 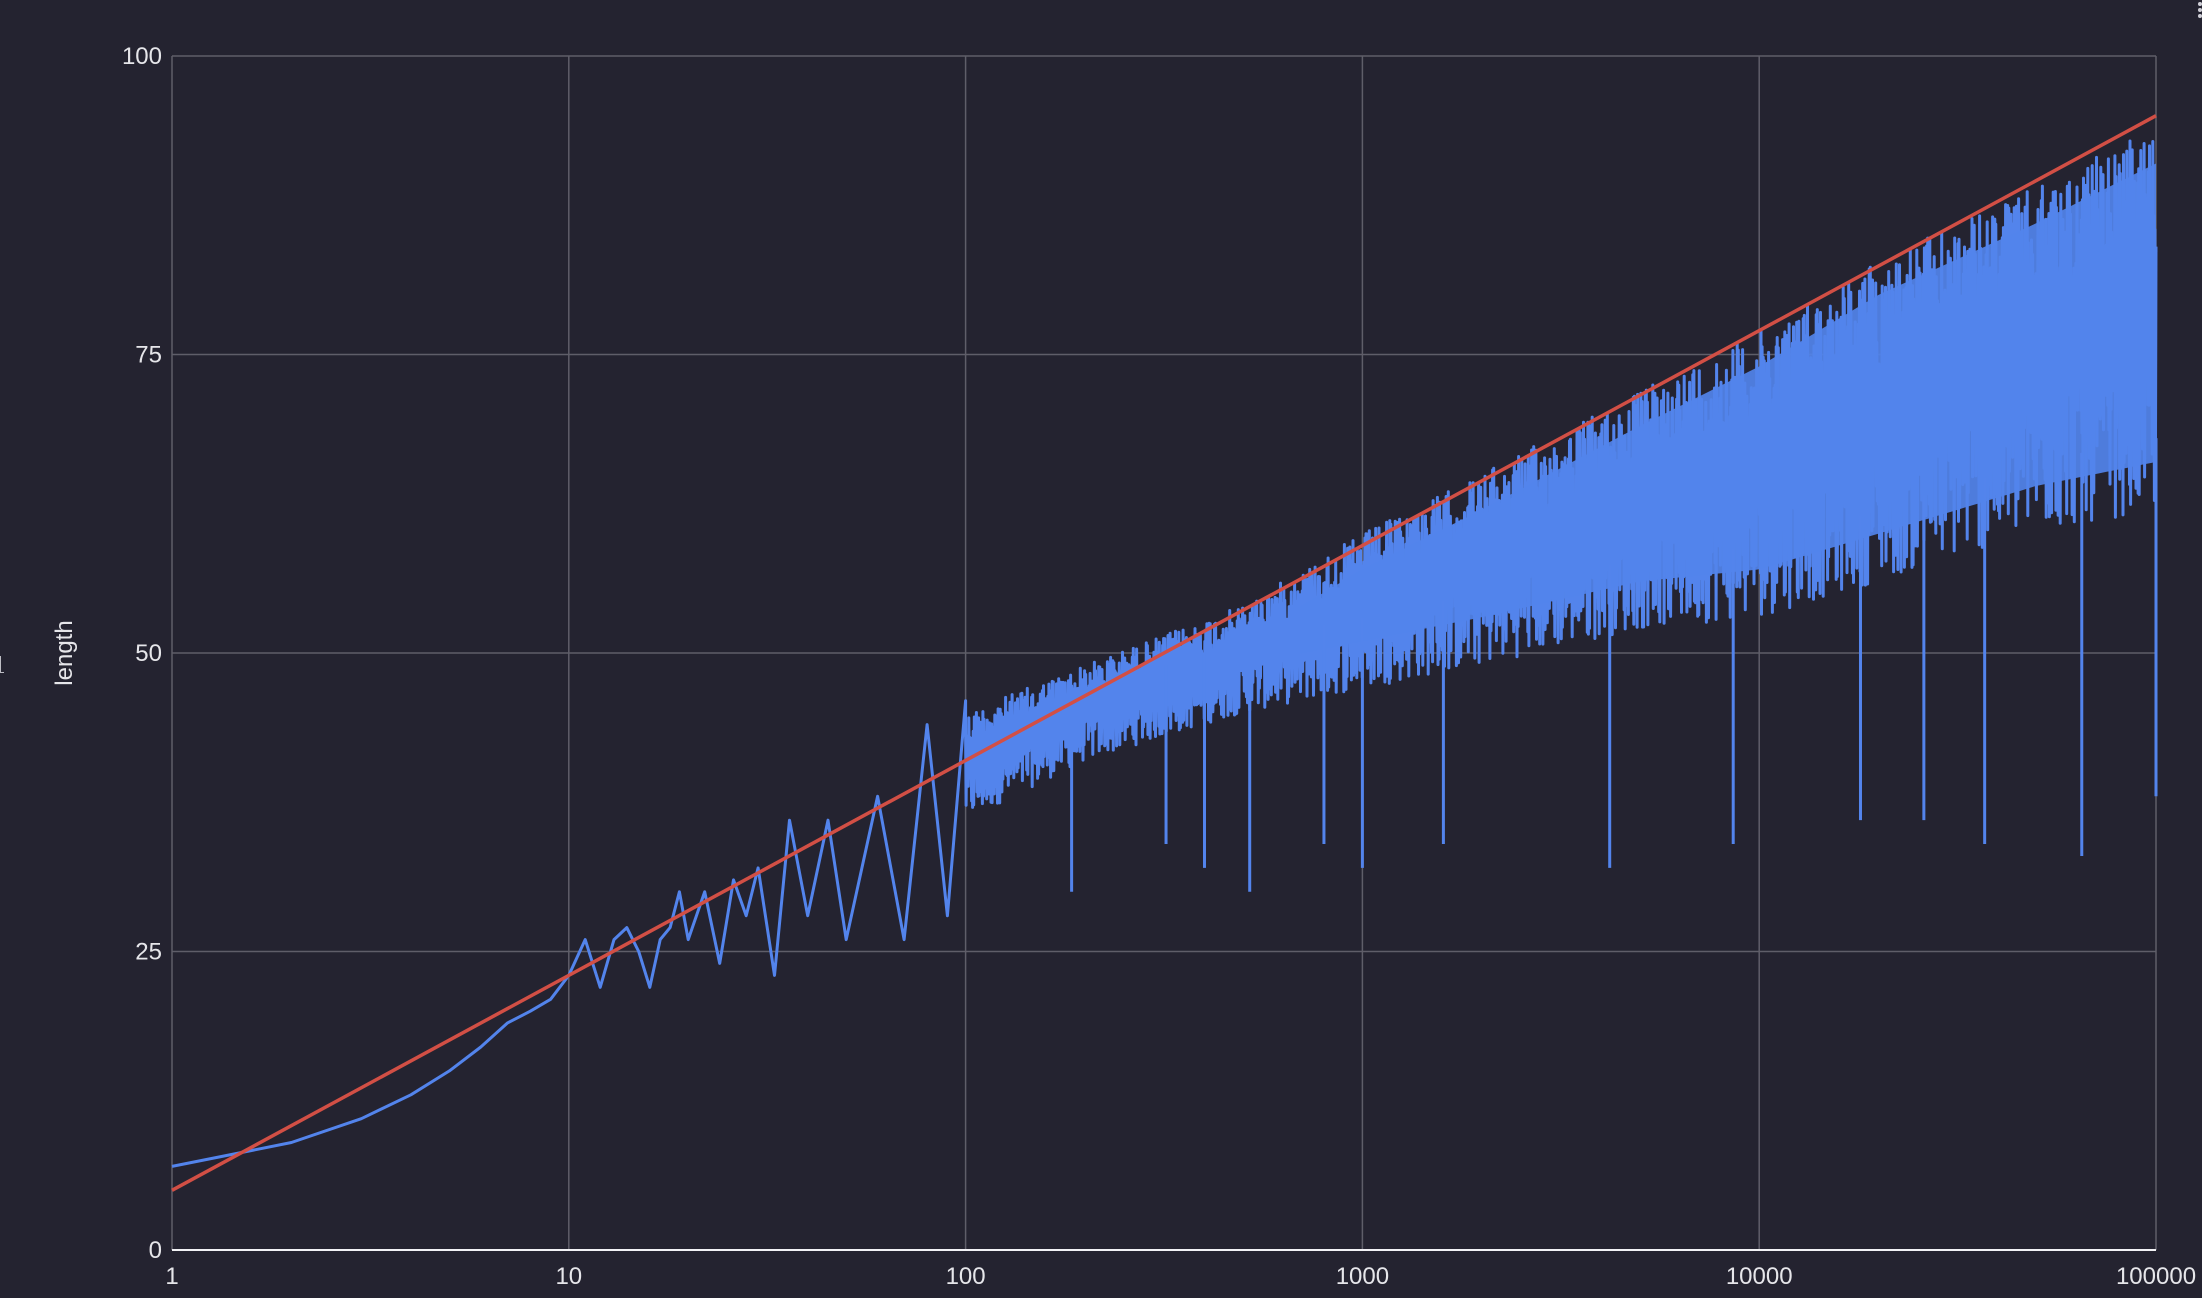 I want to click on y-axis-title: length, so click(x=64, y=652).